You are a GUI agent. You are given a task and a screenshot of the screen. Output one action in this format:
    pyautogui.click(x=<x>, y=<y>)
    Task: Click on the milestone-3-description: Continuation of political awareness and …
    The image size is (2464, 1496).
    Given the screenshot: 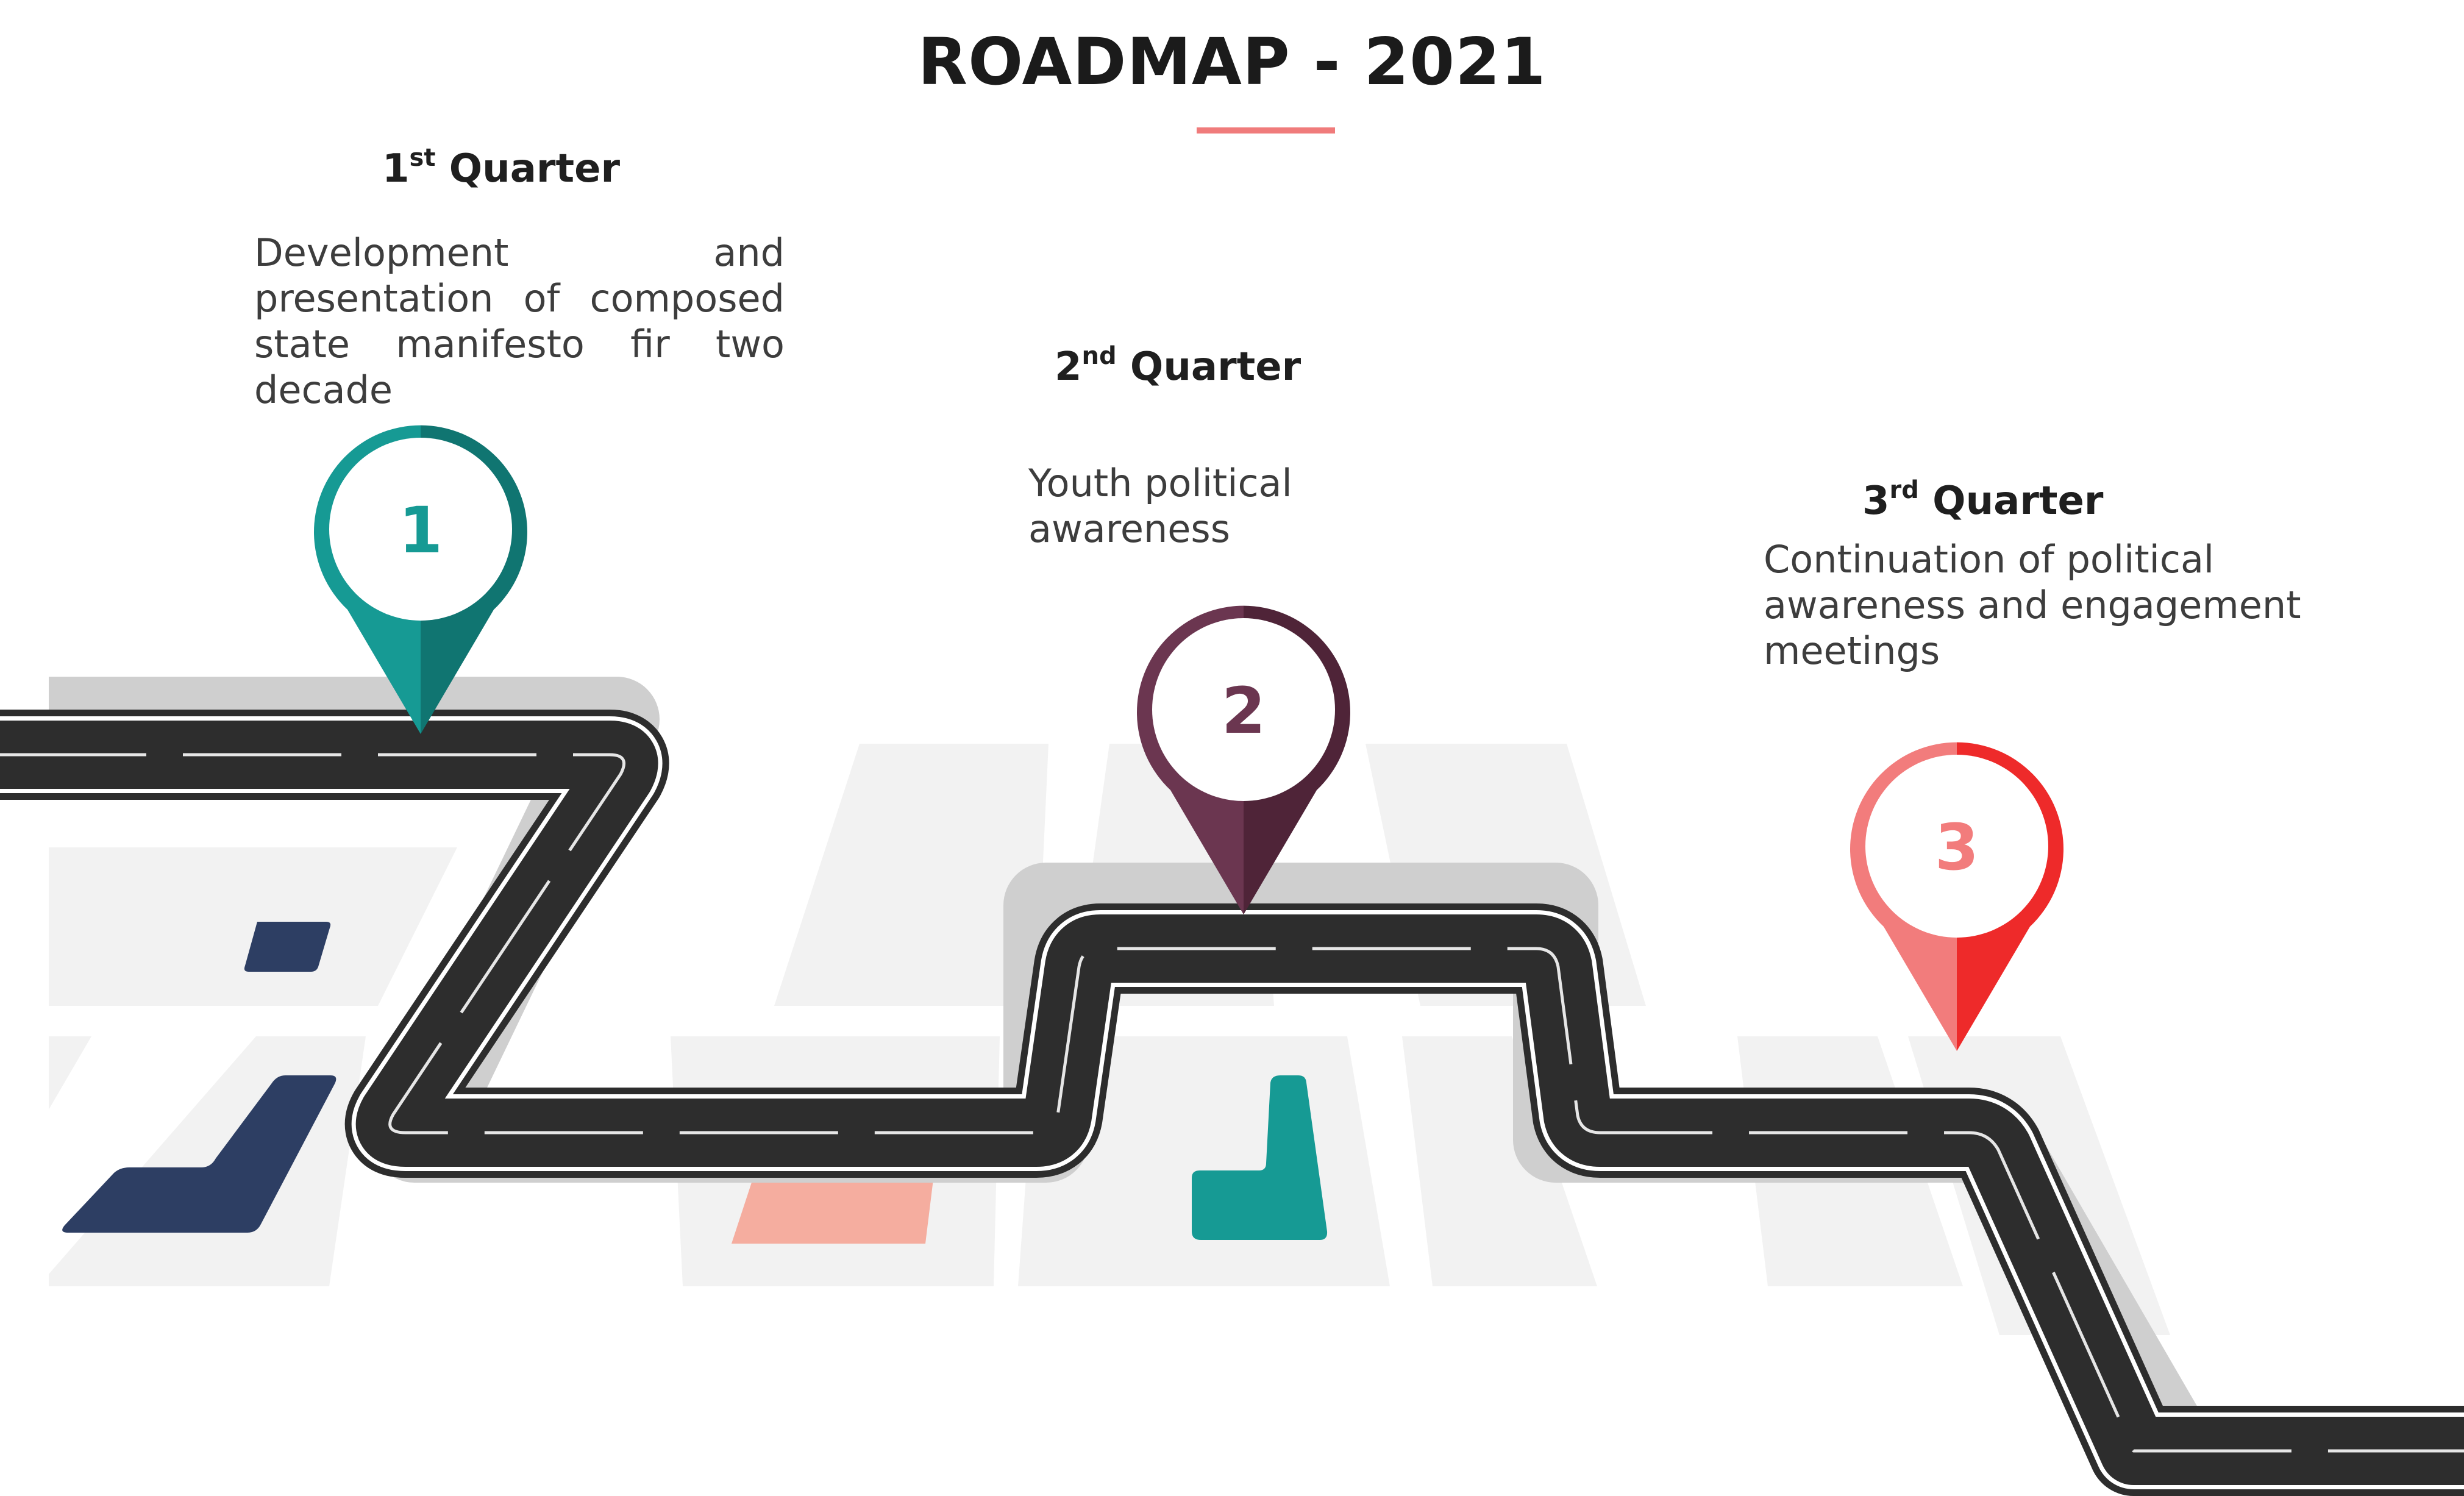 What is the action you would take?
    pyautogui.click(x=2038, y=605)
    